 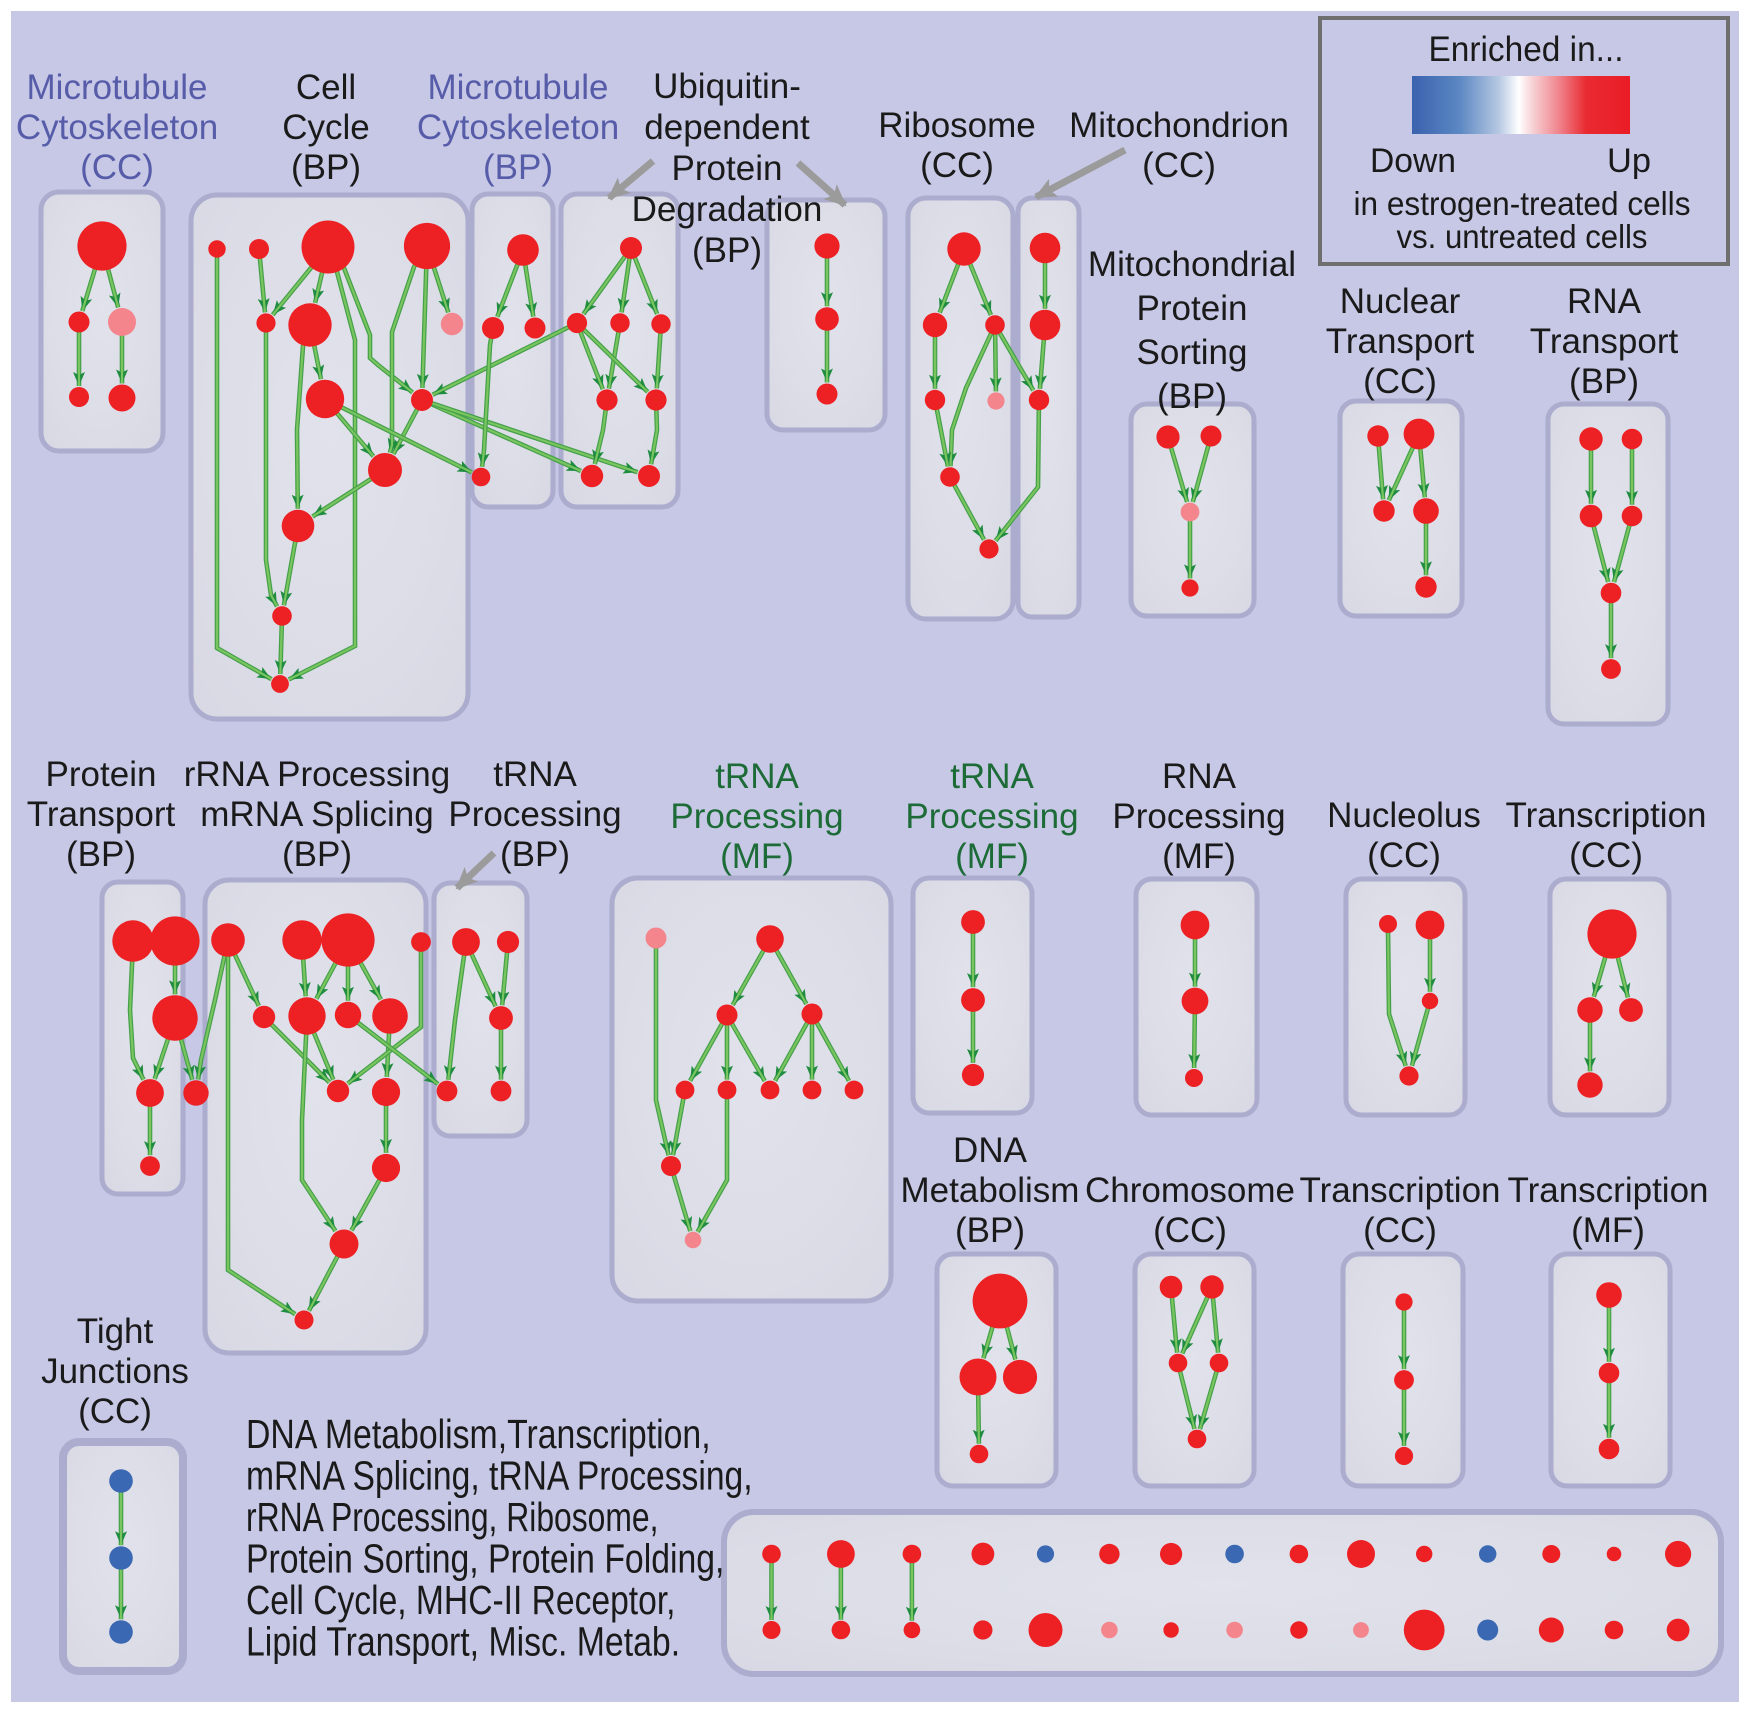 I want to click on svg-text: Ubiquitin-, so click(x=727, y=86).